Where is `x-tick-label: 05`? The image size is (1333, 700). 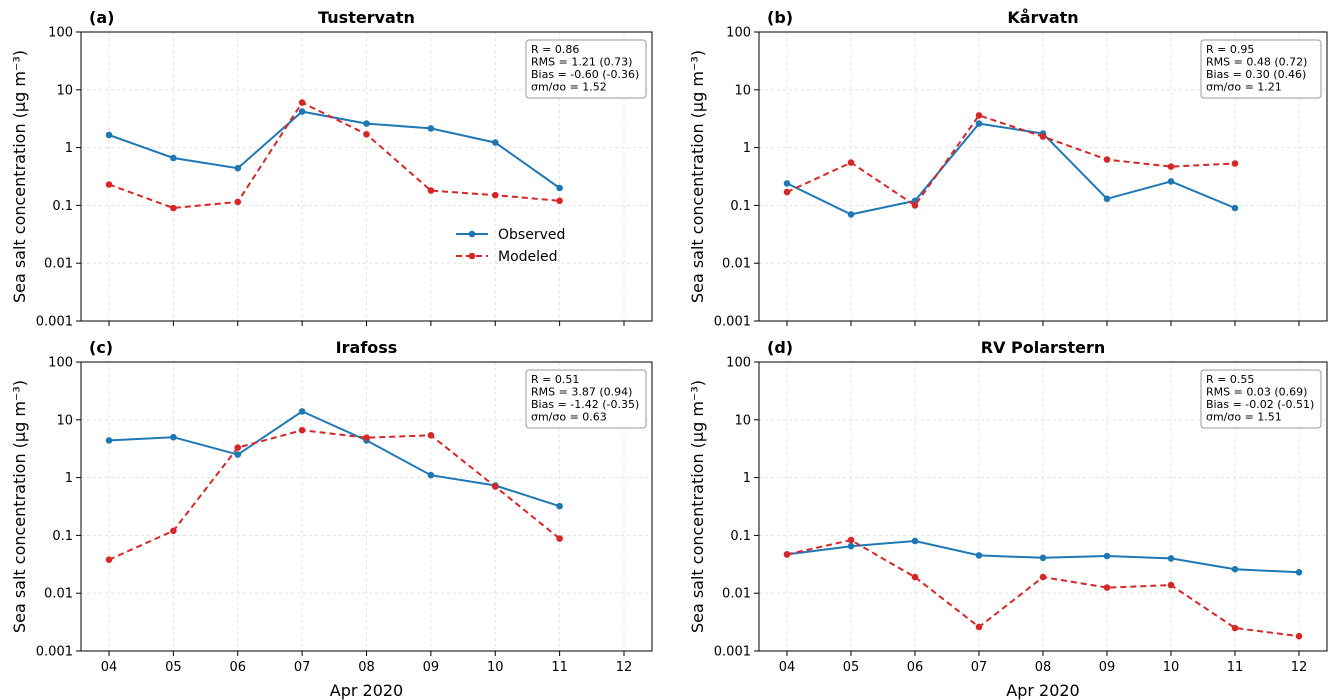
x-tick-label: 05 is located at coordinates (851, 667).